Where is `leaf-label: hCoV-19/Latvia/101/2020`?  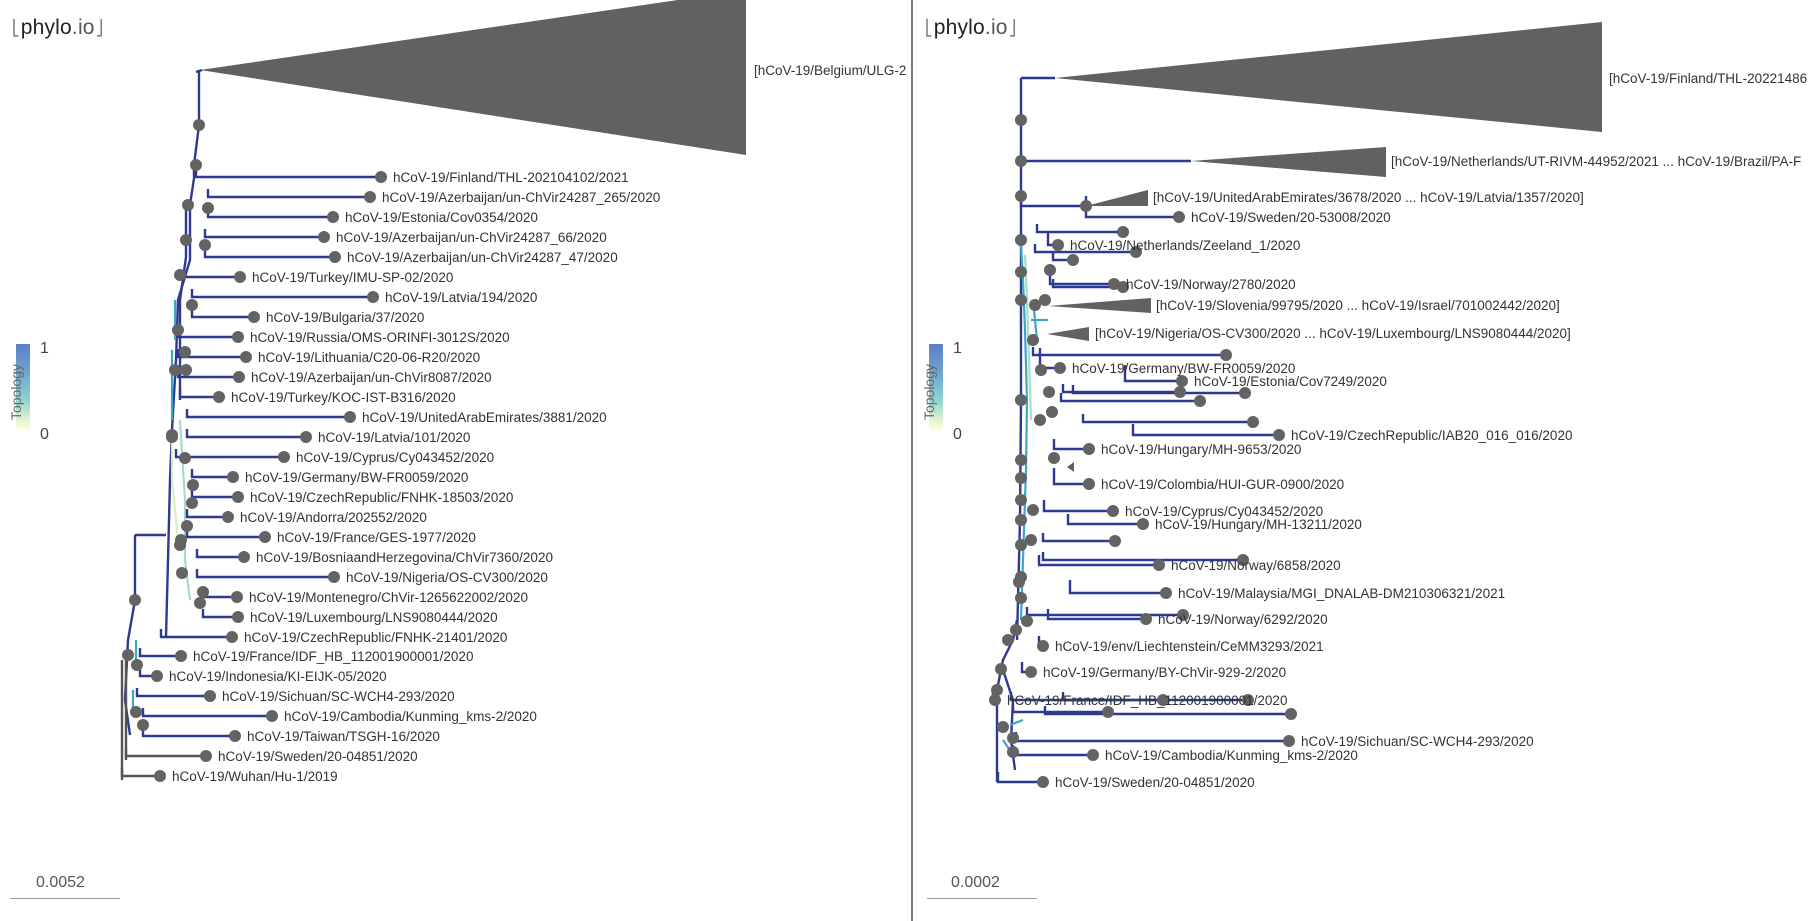
leaf-label: hCoV-19/Latvia/101/2020 is located at coordinates (394, 437).